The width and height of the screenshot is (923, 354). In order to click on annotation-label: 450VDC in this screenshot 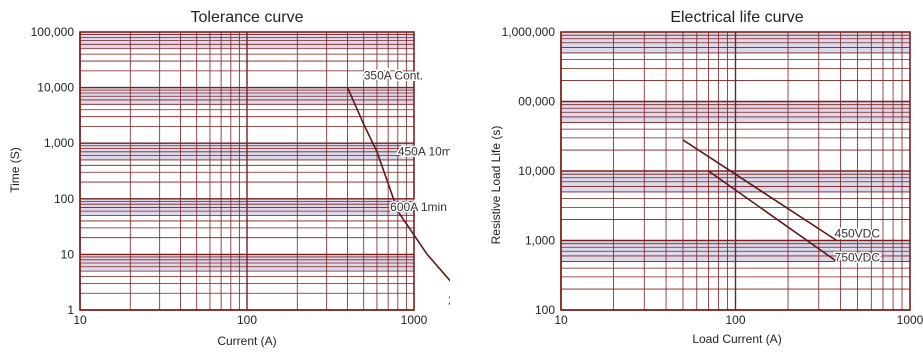, I will do `click(858, 234)`.